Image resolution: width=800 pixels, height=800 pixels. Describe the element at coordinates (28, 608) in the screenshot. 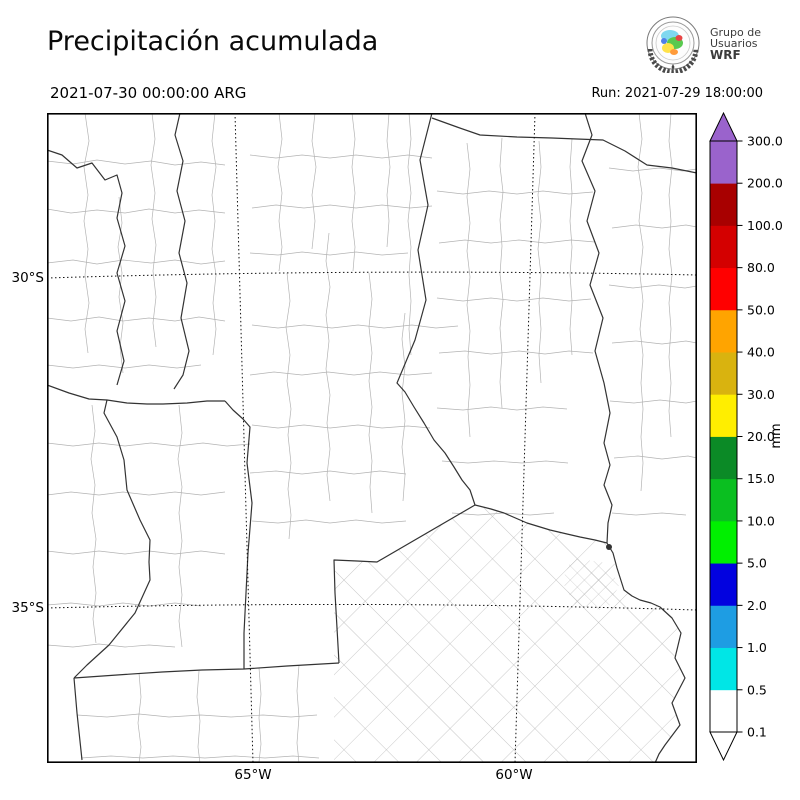

I see `ytick-35s: 35°S` at that location.